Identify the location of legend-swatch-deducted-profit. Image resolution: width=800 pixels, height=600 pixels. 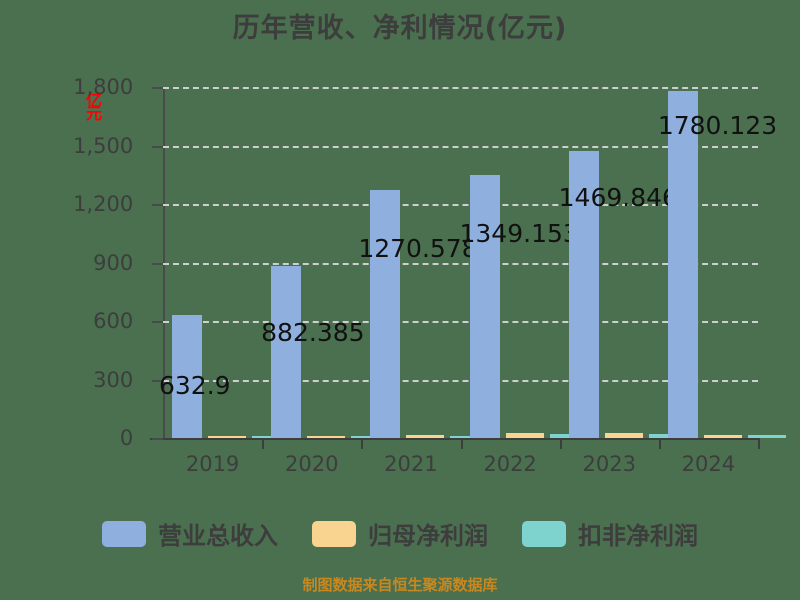
(544, 533).